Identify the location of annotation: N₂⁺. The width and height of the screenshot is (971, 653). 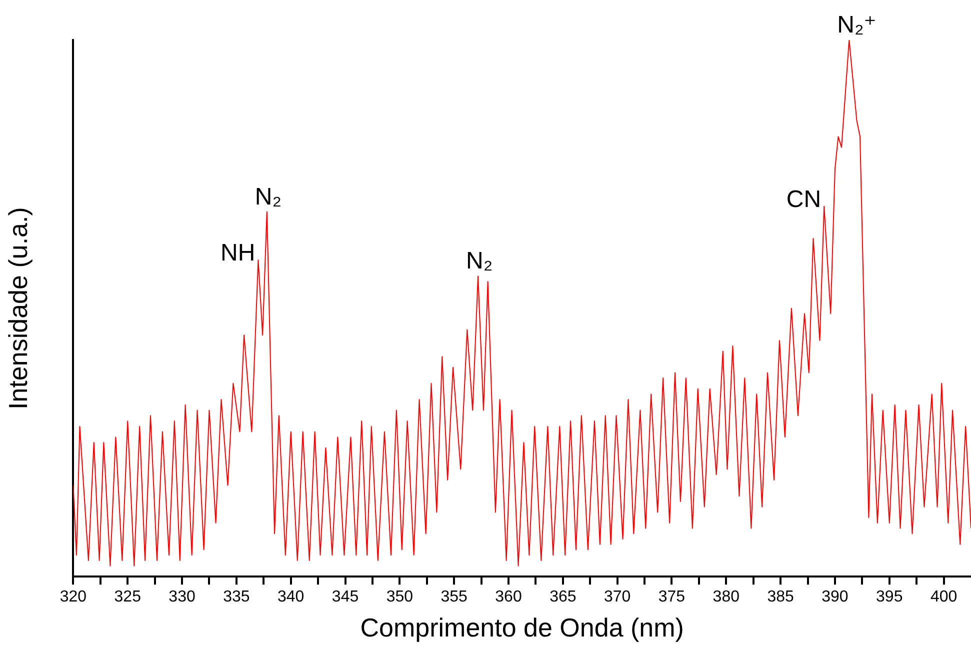
(856, 25).